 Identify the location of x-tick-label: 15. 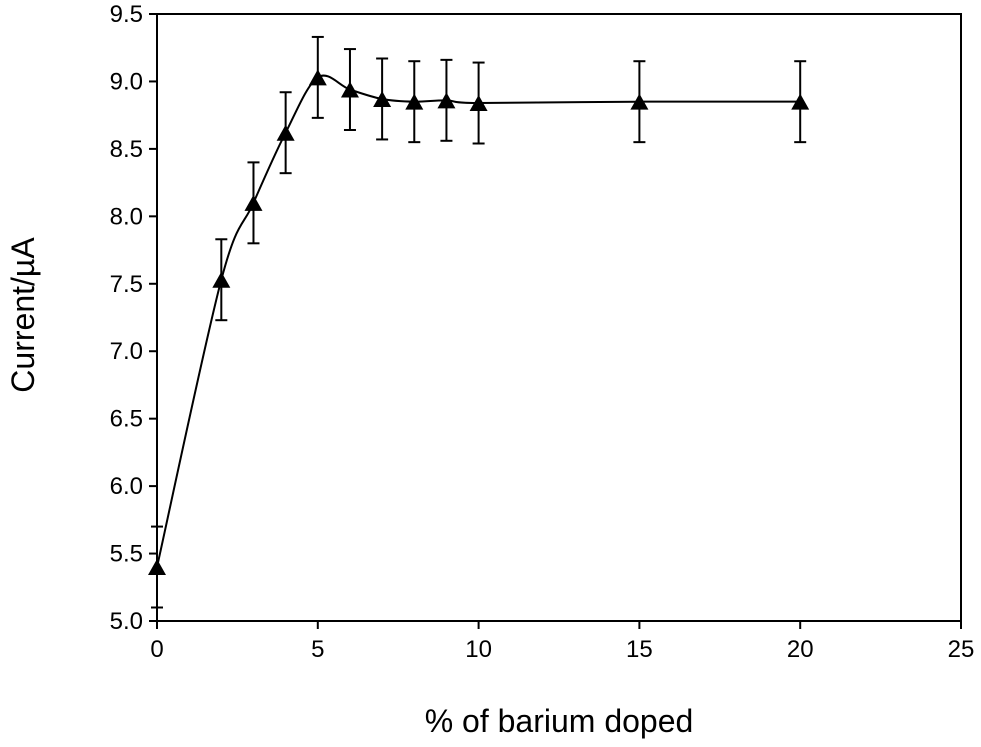
(639, 649).